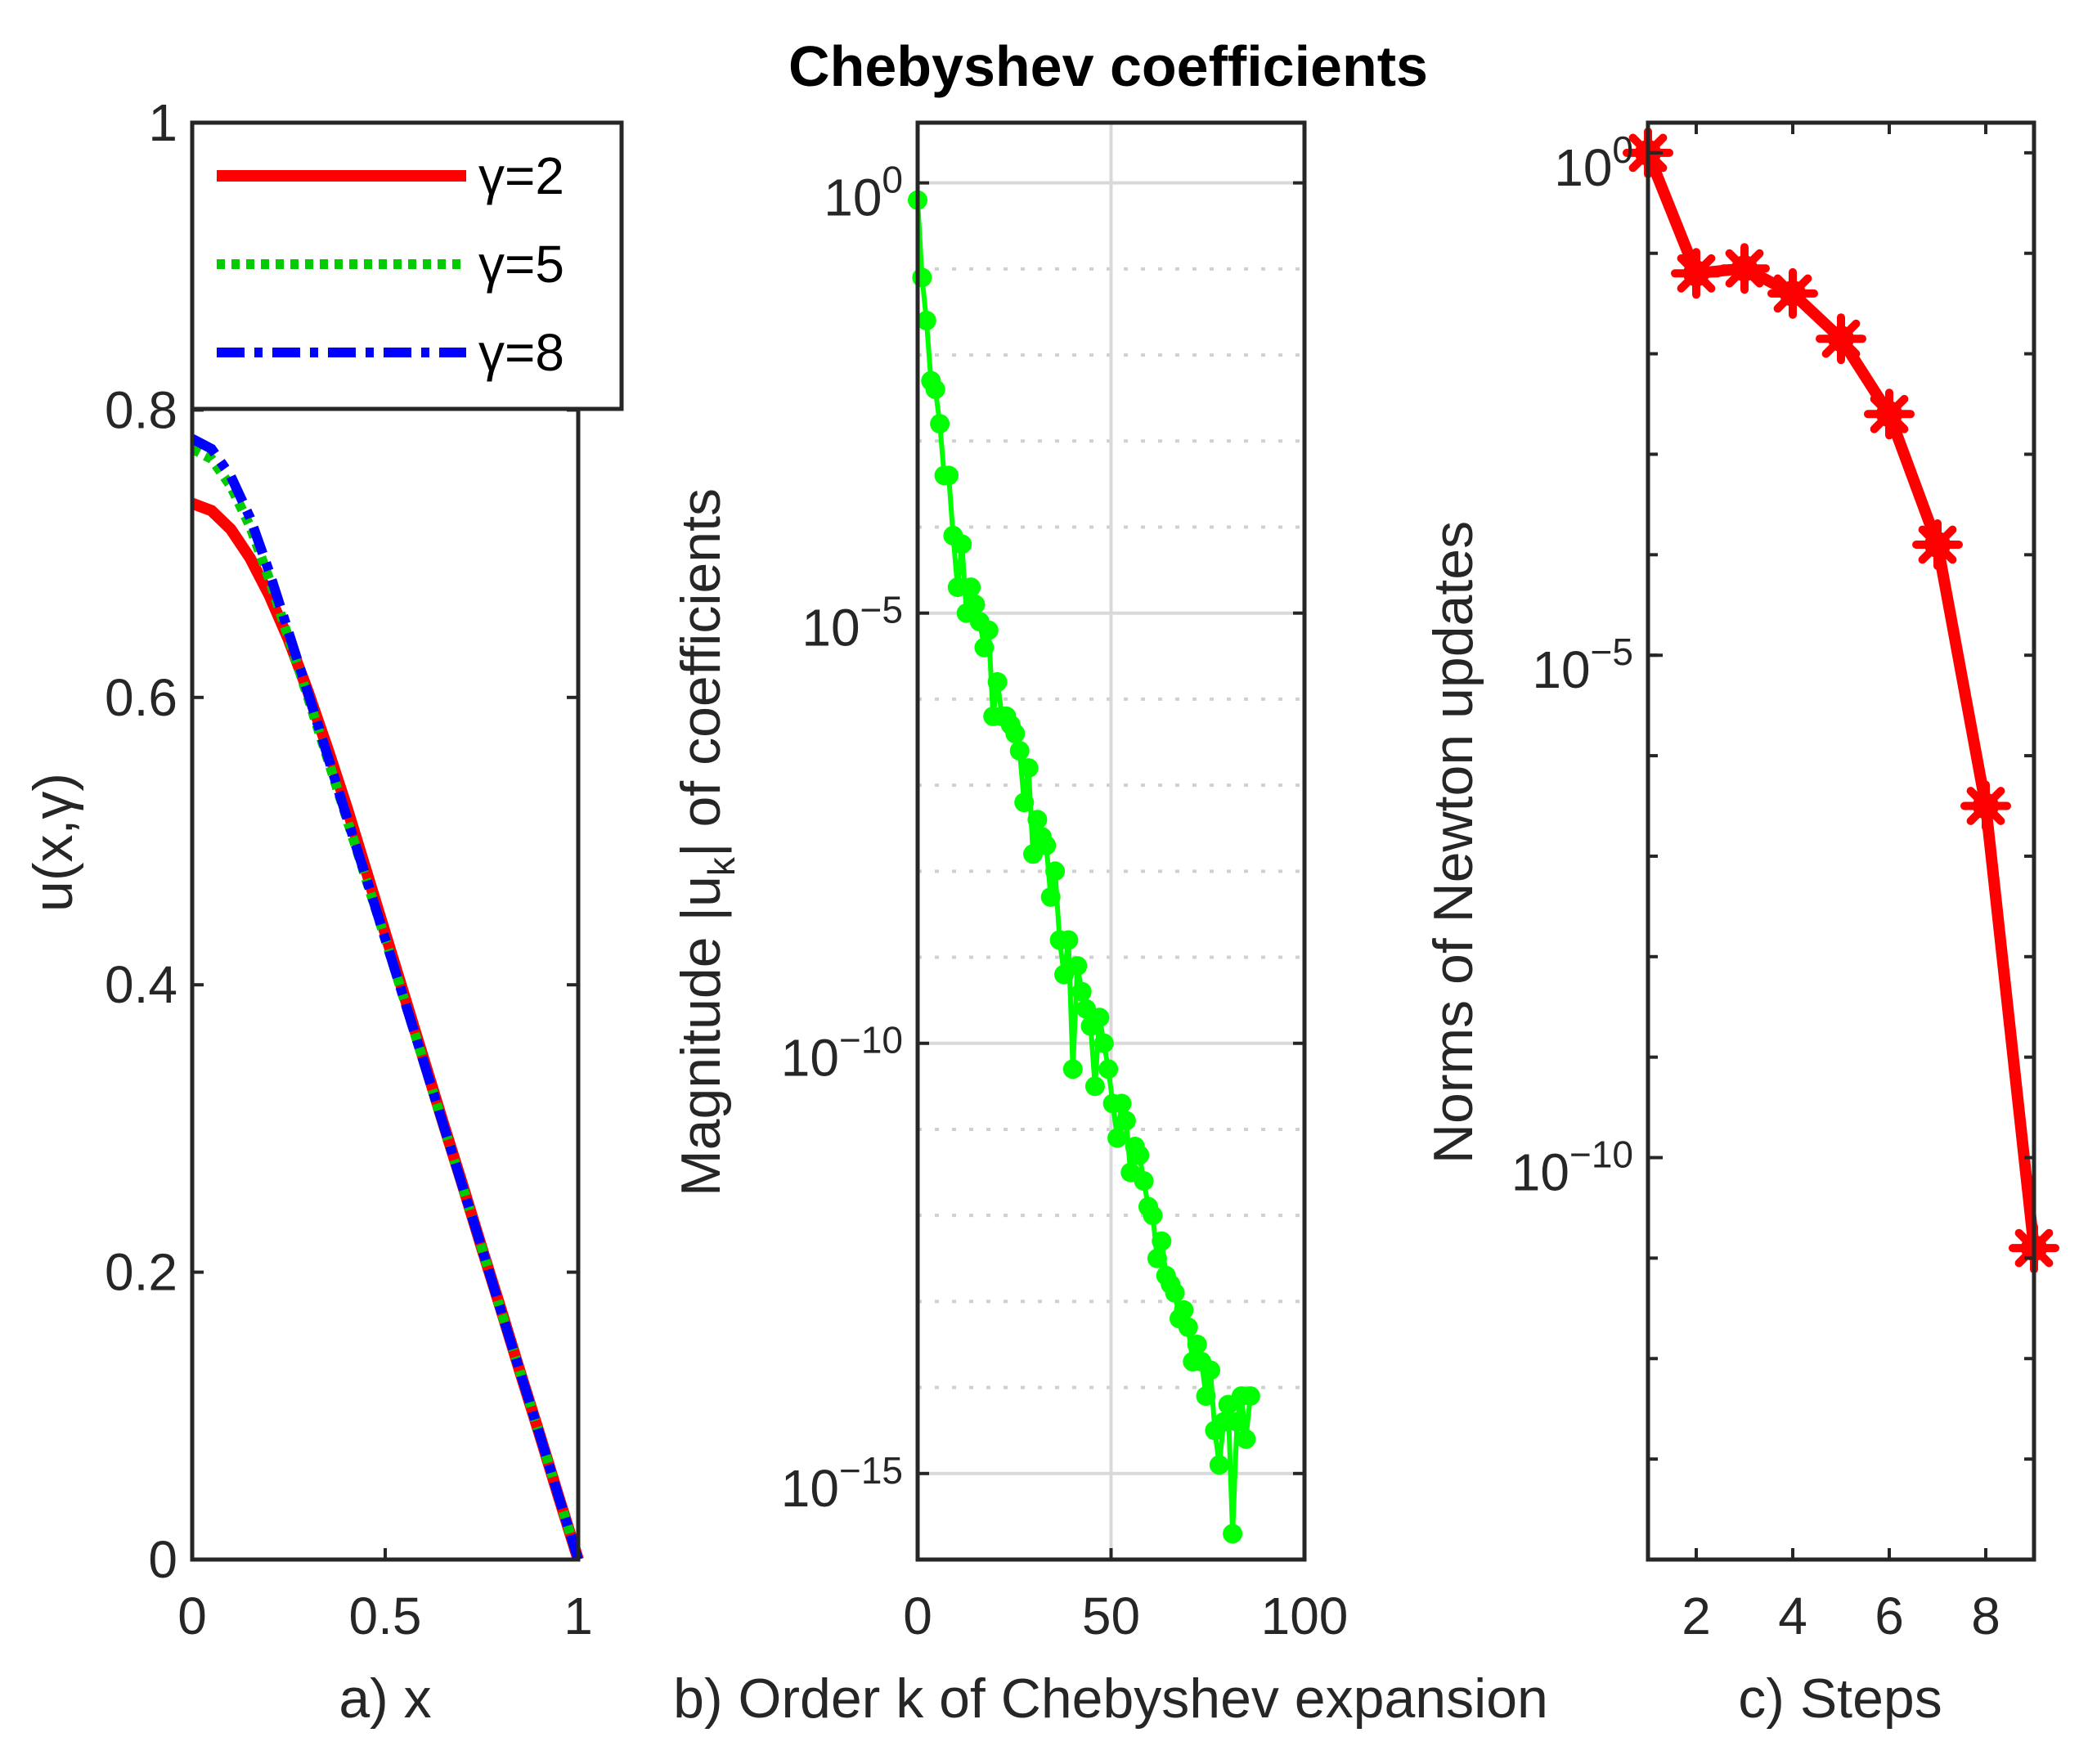 Image resolution: width=2079 pixels, height=1764 pixels. I want to click on x-tick-label: 100, so click(1305, 1616).